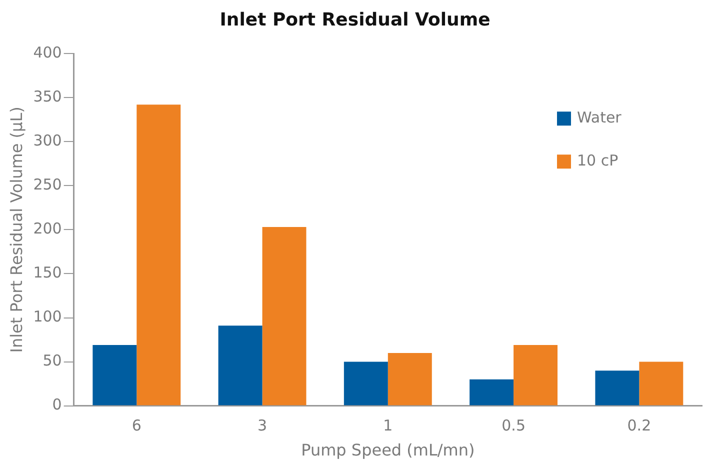  Describe the element at coordinates (355, 19) in the screenshot. I see `chart-title: Inlet Port Residual Volume` at that location.